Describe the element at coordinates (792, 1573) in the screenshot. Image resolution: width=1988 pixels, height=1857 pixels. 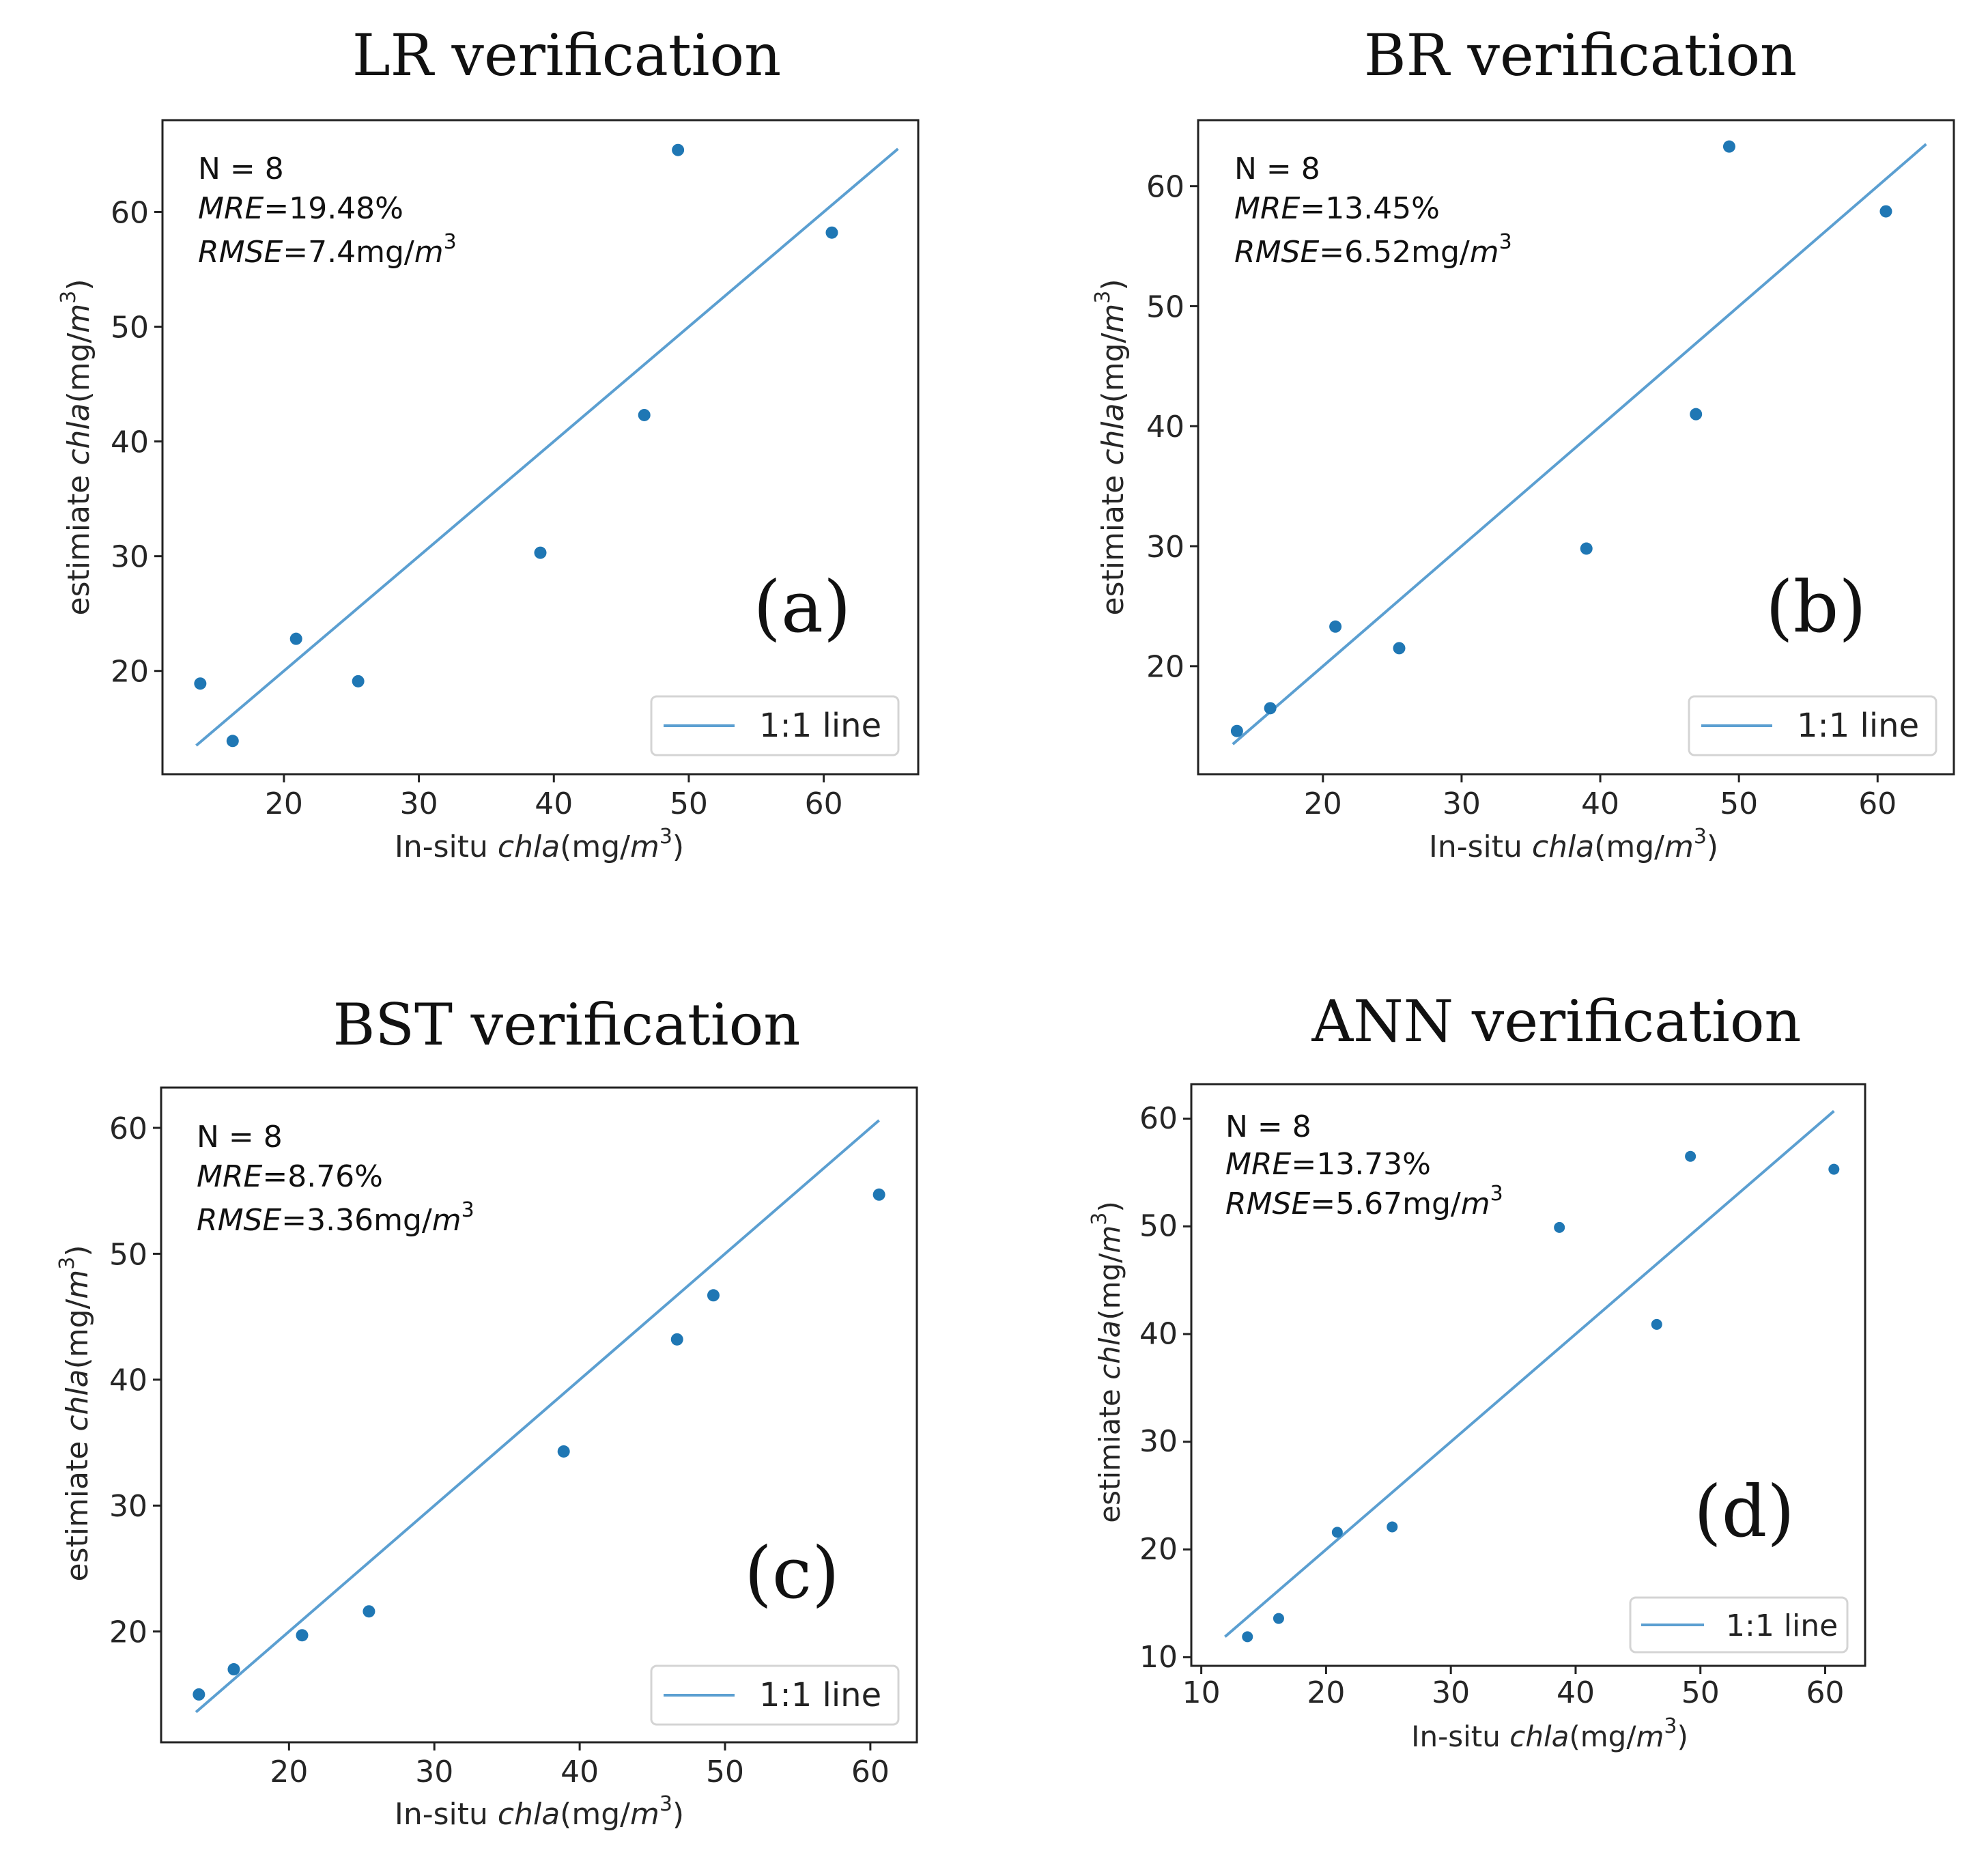
I see `panel-label: (c)` at that location.